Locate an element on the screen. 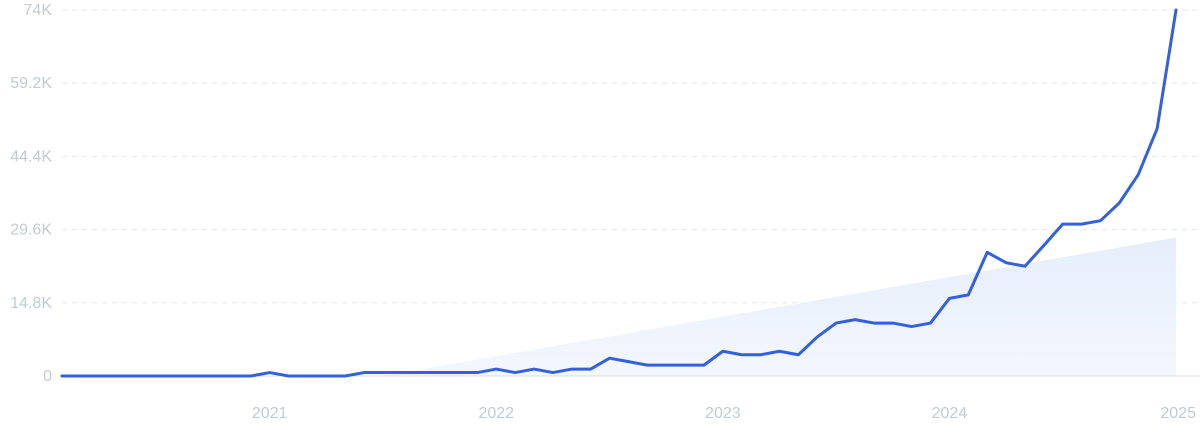 This screenshot has width=1200, height=432. x-tick-label: 2022 is located at coordinates (496, 413).